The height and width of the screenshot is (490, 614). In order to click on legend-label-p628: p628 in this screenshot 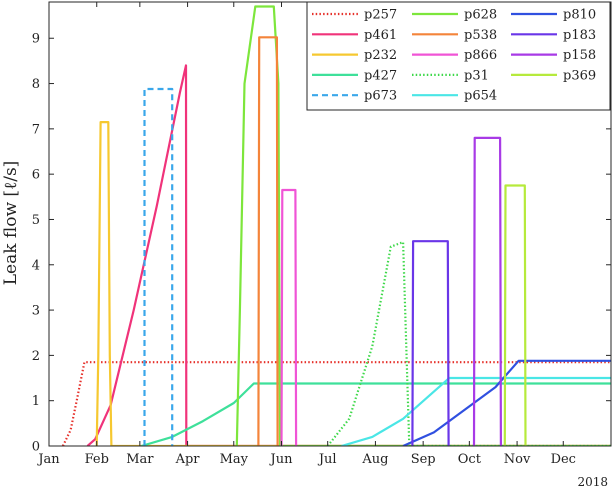, I will do `click(480, 15)`.